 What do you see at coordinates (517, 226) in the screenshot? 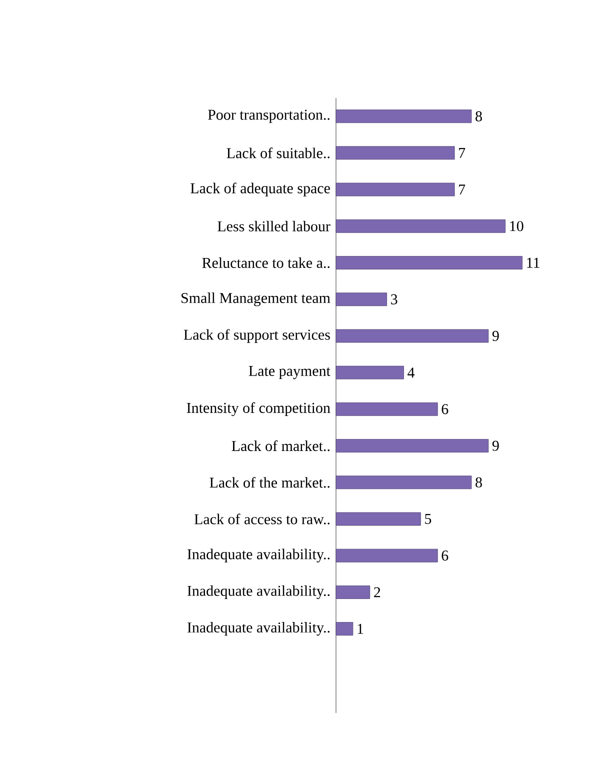
I see `data-label: 10` at bounding box center [517, 226].